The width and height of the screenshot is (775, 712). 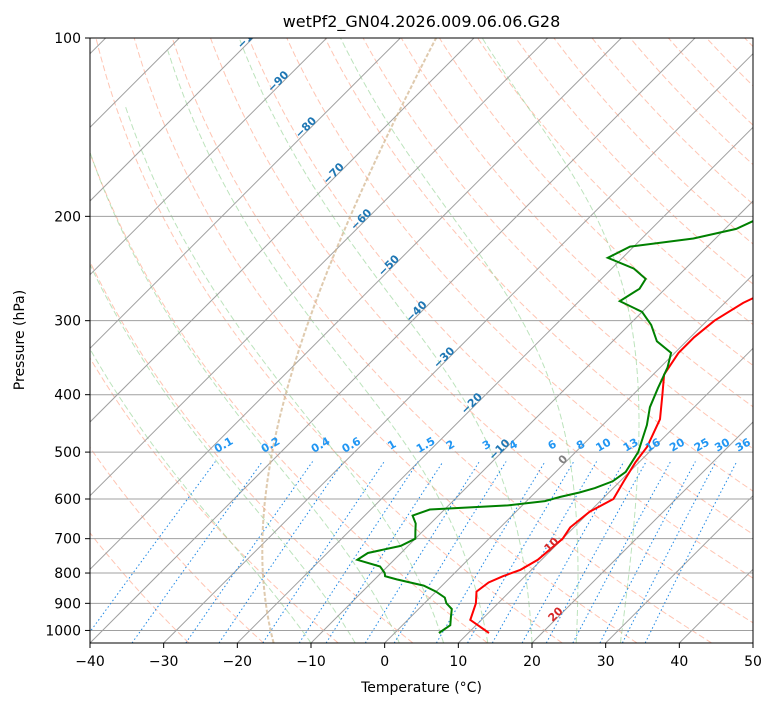 I want to click on mixing-ratio-label: 1, so click(x=391, y=445).